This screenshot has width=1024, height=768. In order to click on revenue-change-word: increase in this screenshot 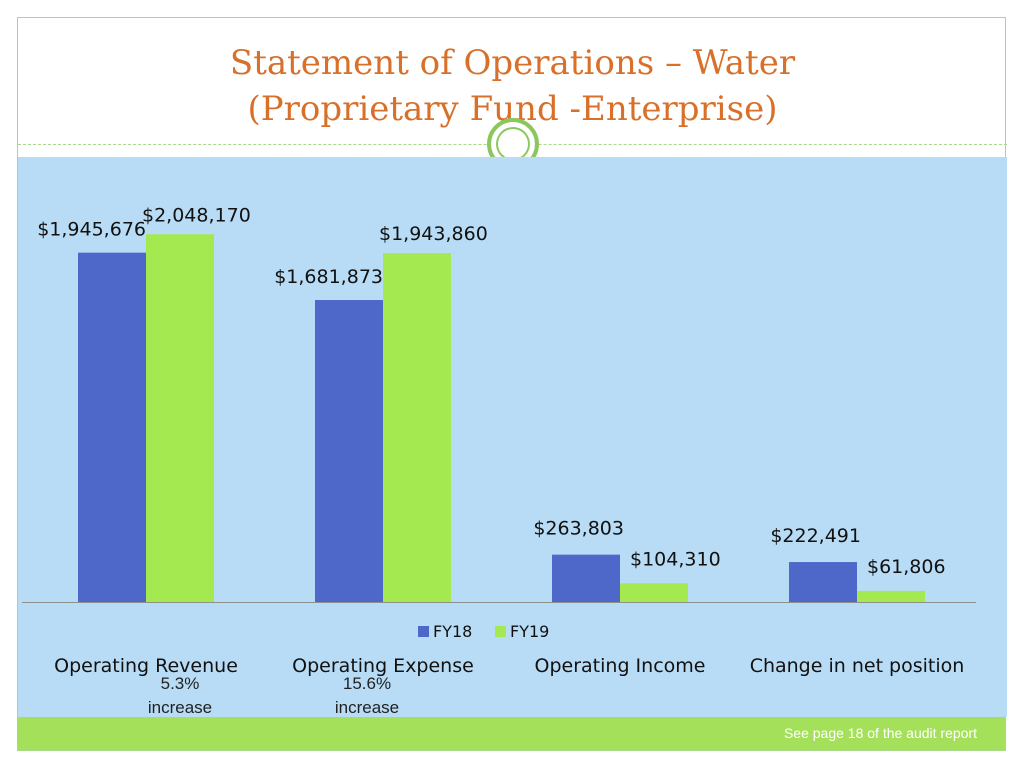, I will do `click(180, 707)`.